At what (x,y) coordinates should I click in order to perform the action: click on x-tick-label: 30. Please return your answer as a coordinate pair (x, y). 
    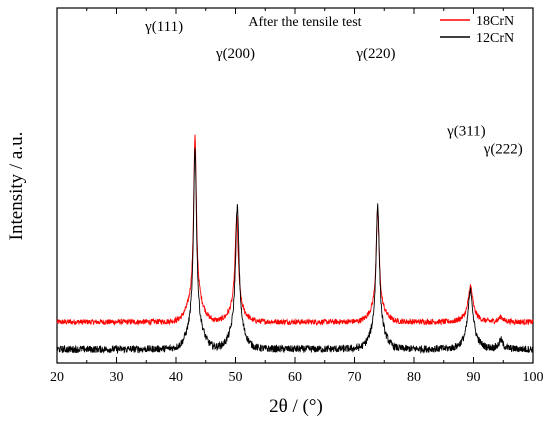
    Looking at the image, I should click on (117, 377).